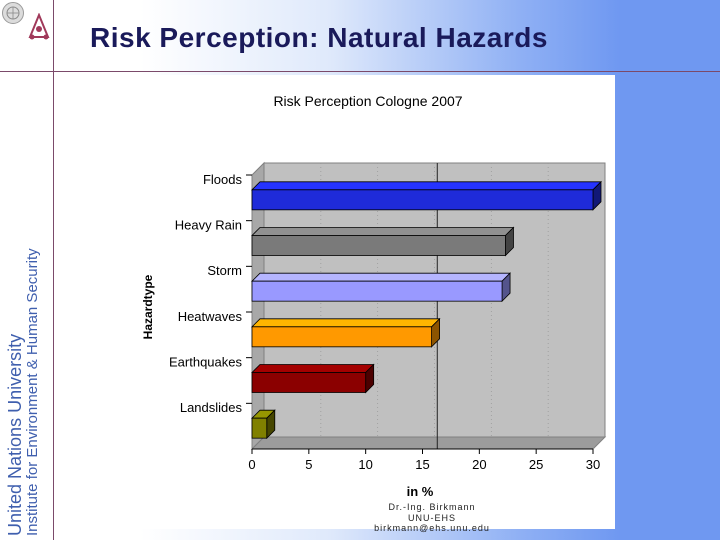  Describe the element at coordinates (15, 434) in the screenshot. I see `university-name: United Nations University` at that location.